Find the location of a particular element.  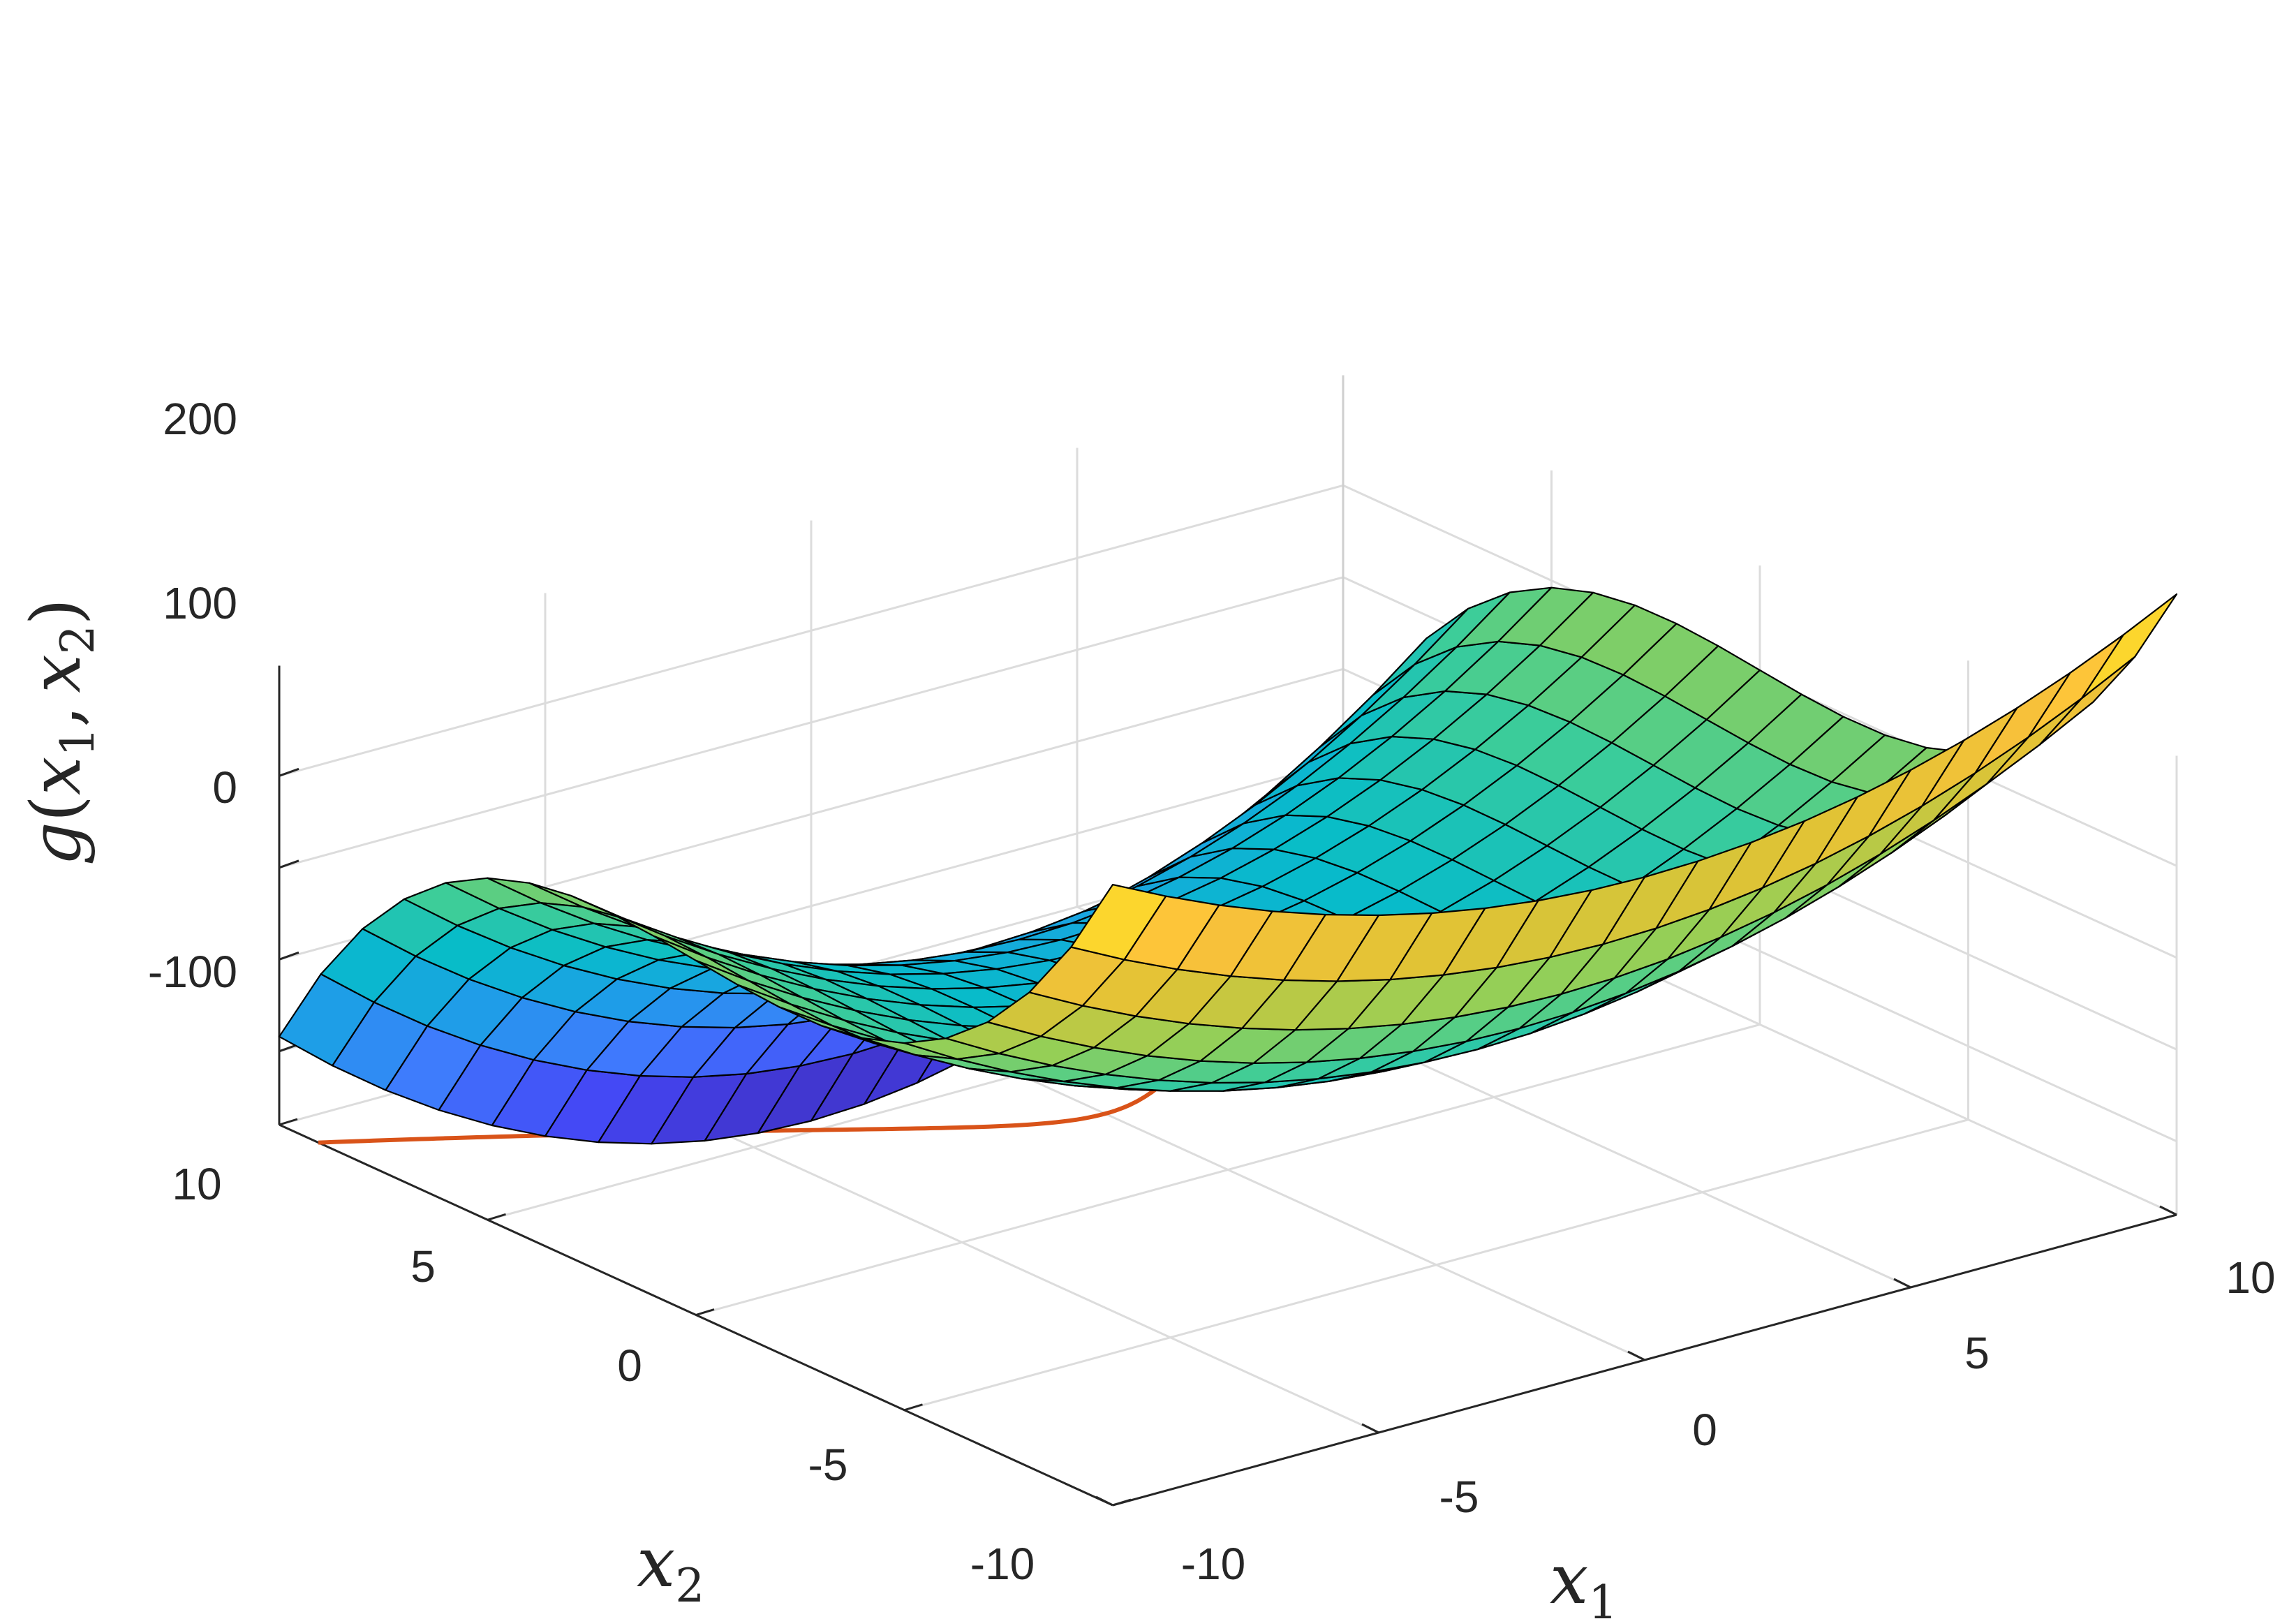

z-tick-label: 200 is located at coordinates (200, 419).